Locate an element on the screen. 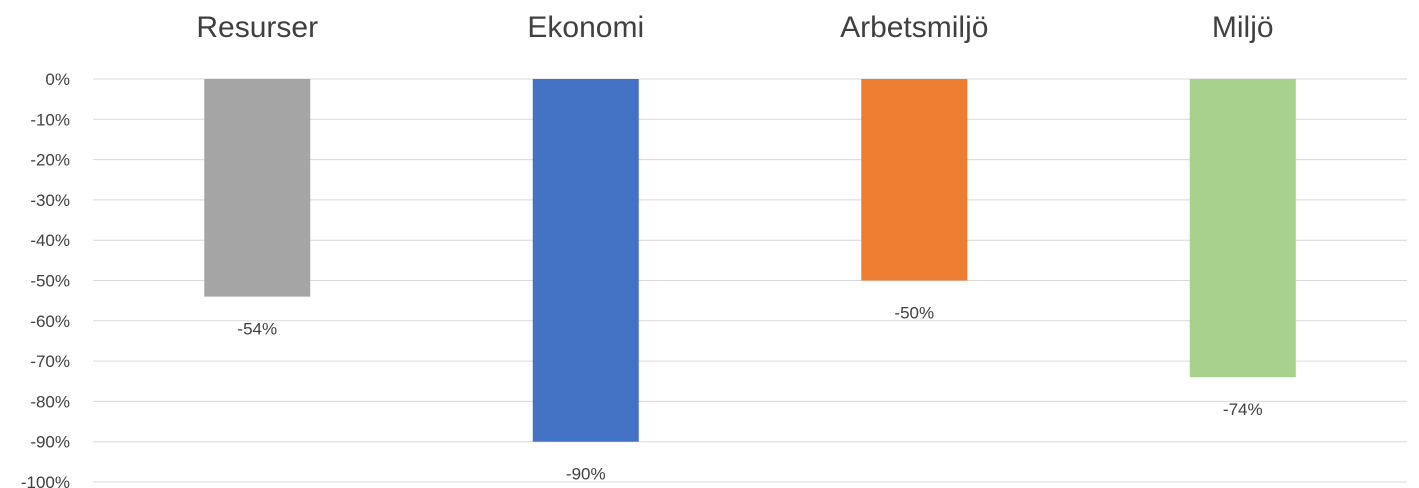 The height and width of the screenshot is (488, 1419). y-tick-label: -30% is located at coordinates (50, 200).